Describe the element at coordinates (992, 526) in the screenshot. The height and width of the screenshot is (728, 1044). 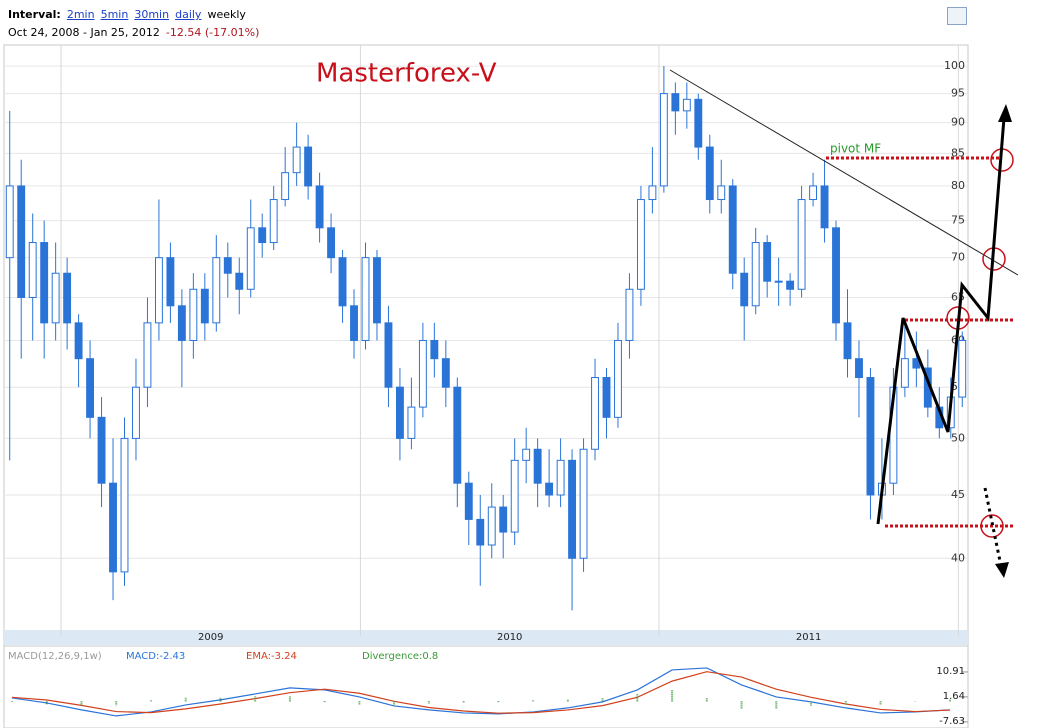
I see `marker-circle` at that location.